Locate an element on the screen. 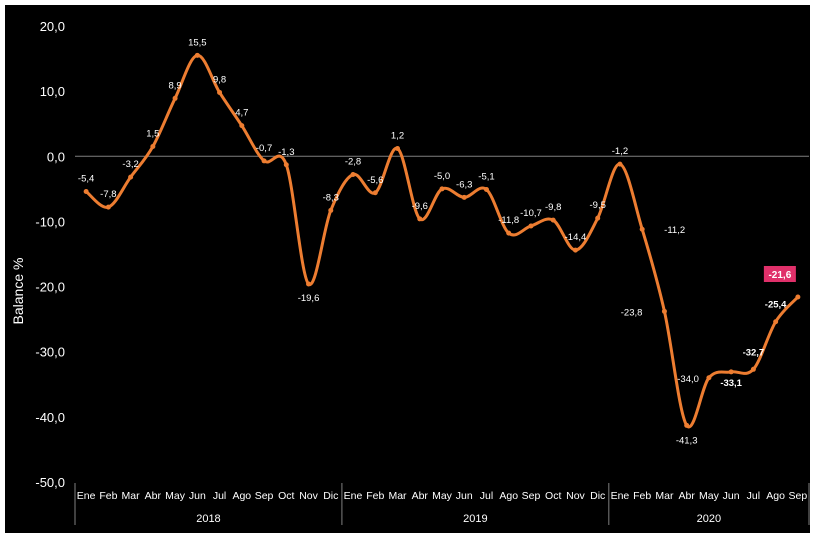 This screenshot has height=538, width=815. y-tick-label: -10,0 is located at coordinates (50, 221).